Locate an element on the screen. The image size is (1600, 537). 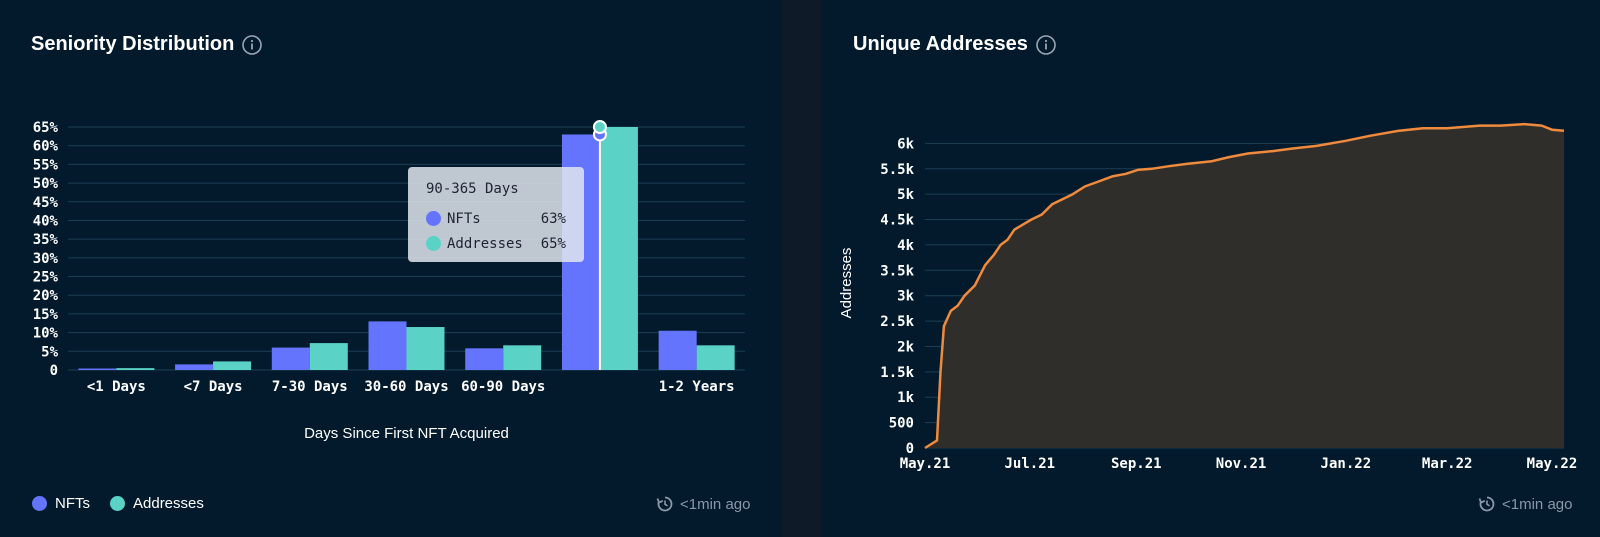
x-tick-label: <7 Days is located at coordinates (213, 387).